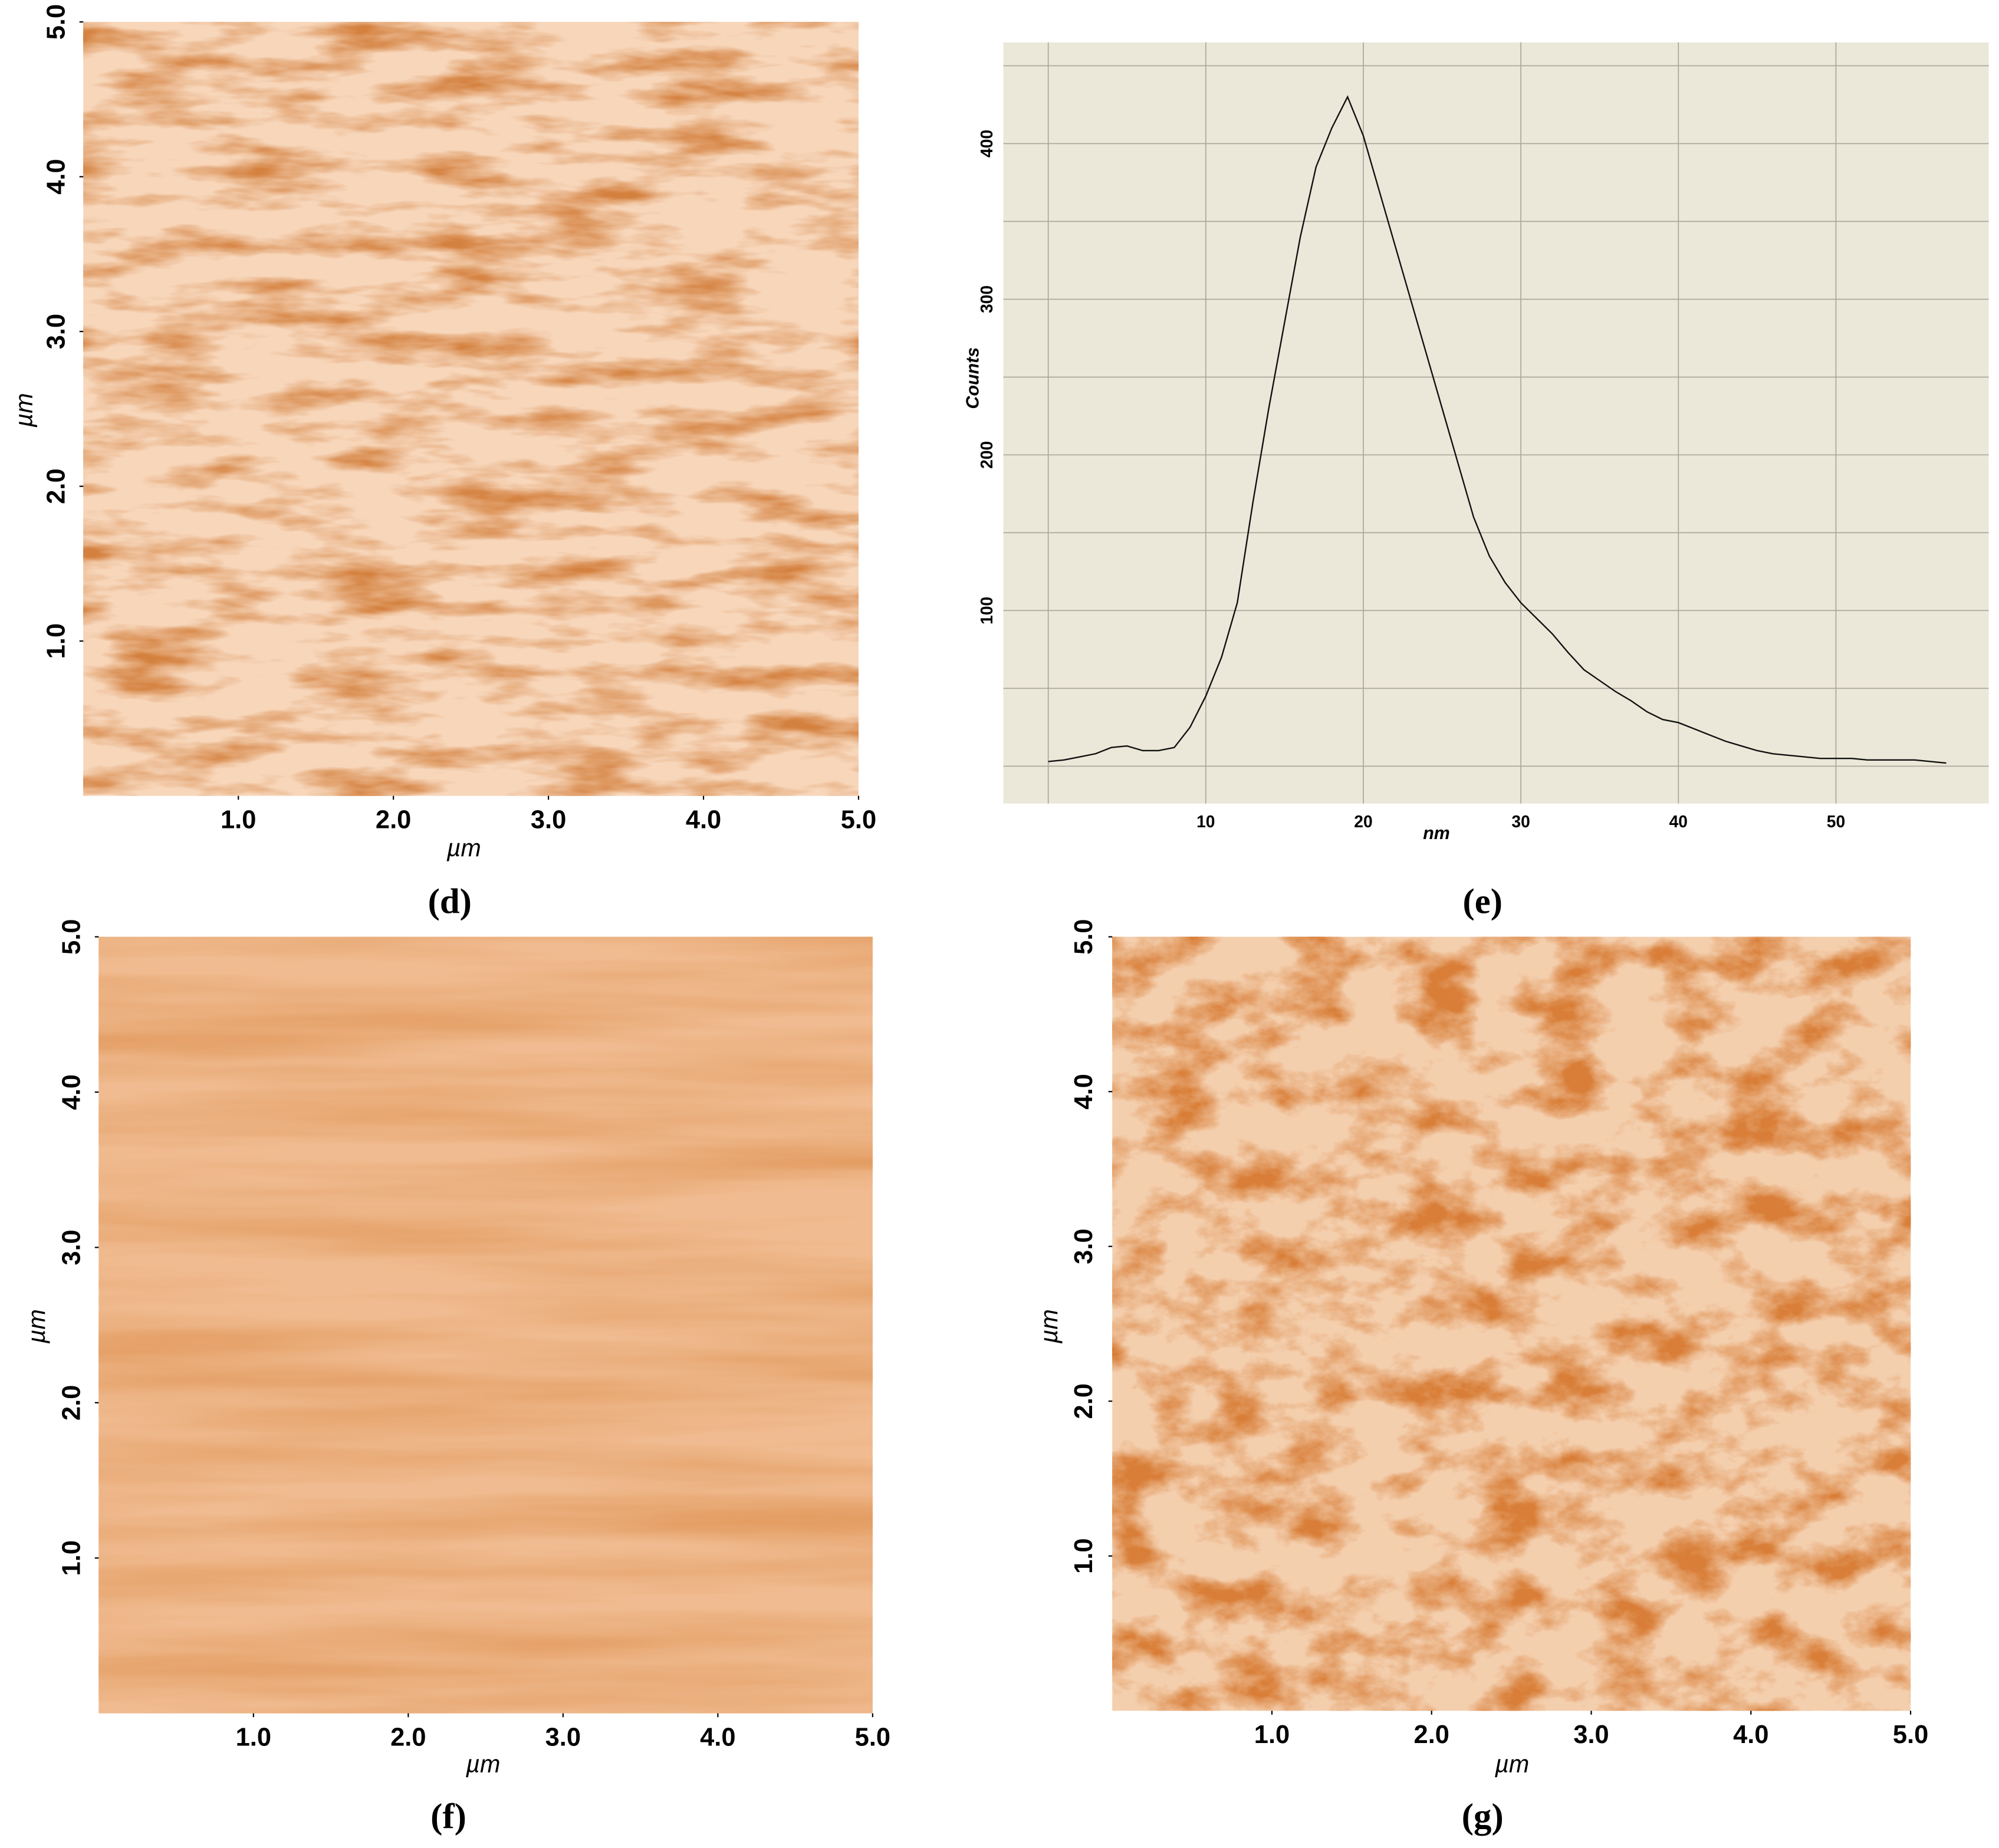 The image size is (1999, 1848). I want to click on x-tick-label: 50, so click(1836, 821).